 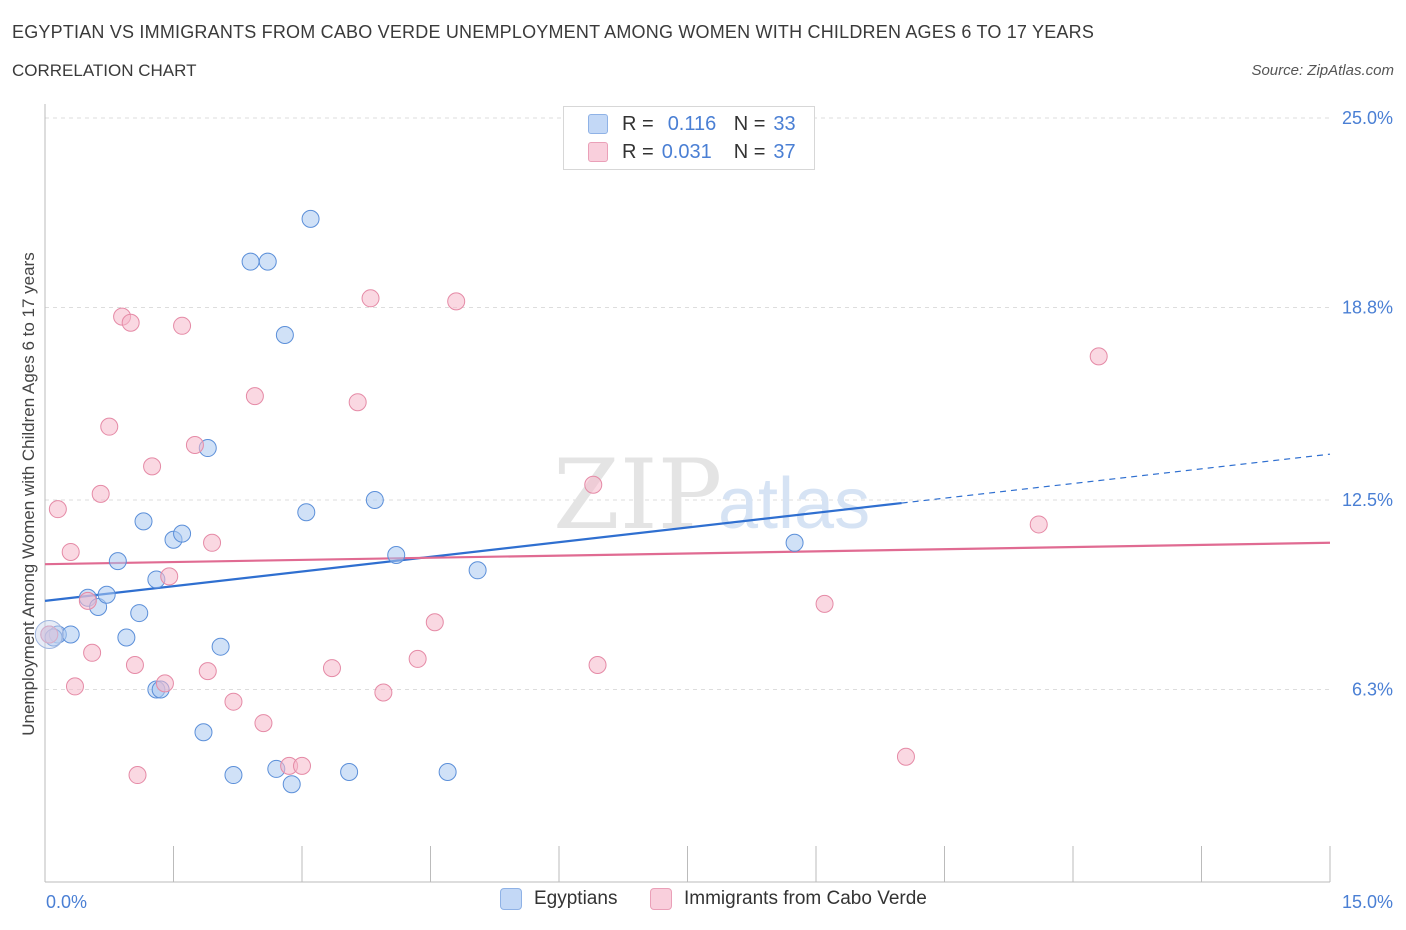 I want to click on y-tick-label: 12.5%, so click(x=1367, y=500).